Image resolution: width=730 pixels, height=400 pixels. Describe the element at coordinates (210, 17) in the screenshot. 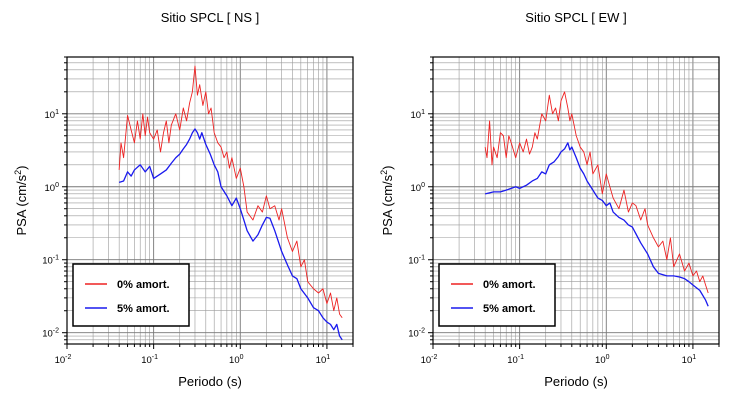

I see `chart-title: Sitio SPCL [ NS ]` at that location.